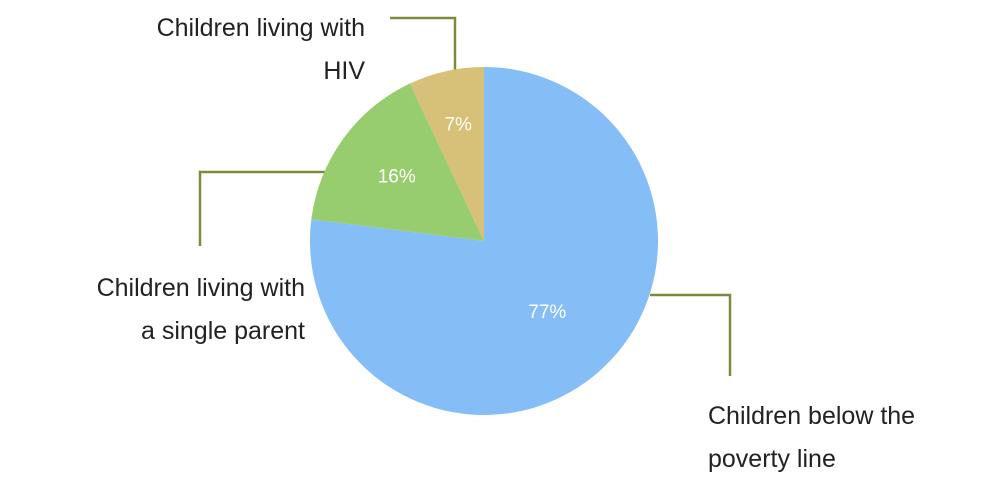 The height and width of the screenshot is (487, 994). I want to click on category-label: Children living with a single parent, so click(201, 309).